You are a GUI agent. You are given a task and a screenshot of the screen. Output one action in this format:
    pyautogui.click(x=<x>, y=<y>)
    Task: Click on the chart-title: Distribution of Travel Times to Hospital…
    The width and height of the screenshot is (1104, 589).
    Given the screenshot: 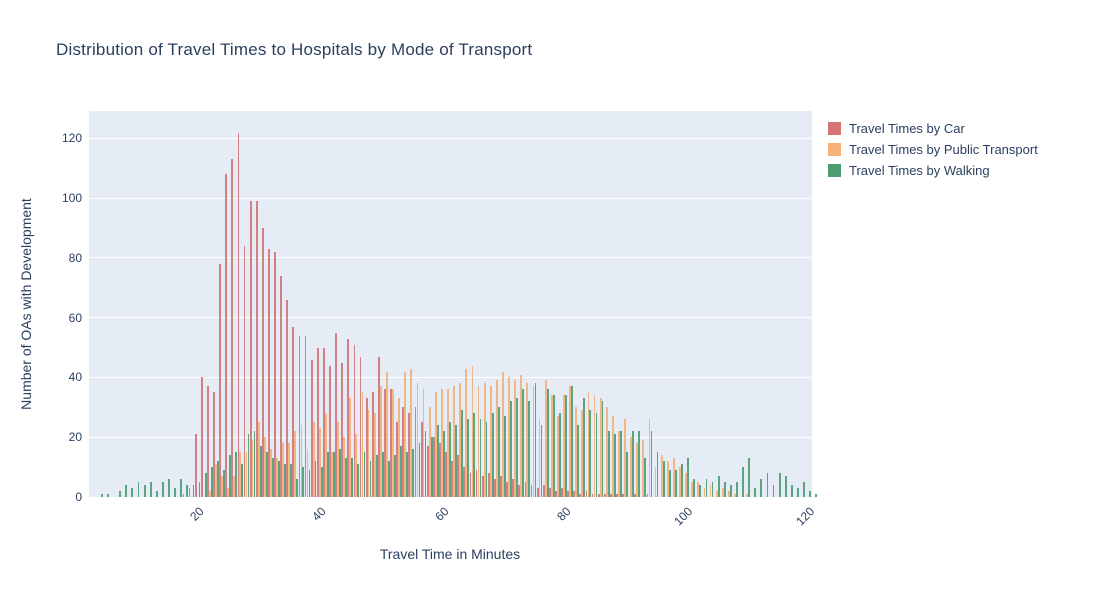 What is the action you would take?
    pyautogui.click(x=294, y=49)
    